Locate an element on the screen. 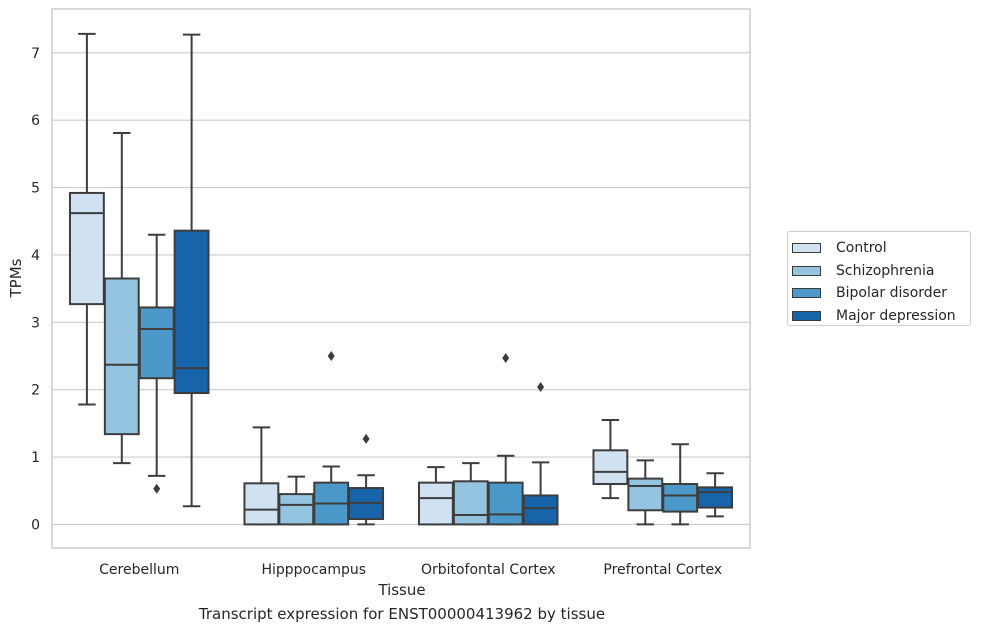 Image resolution: width=983 pixels, height=634 pixels. y-tick-label: 4 is located at coordinates (35, 256).